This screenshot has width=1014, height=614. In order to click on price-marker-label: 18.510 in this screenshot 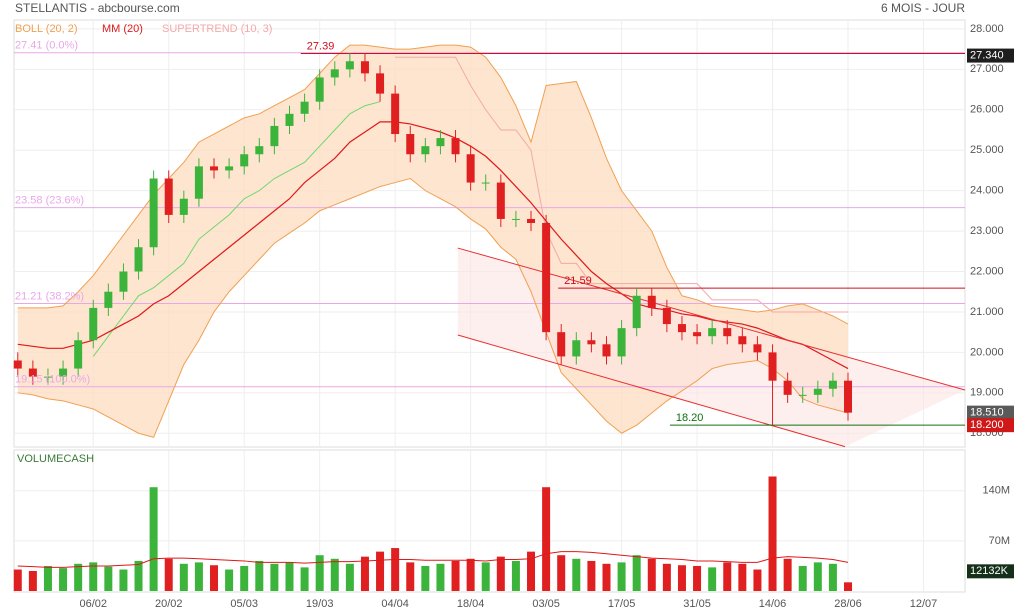, I will do `click(987, 413)`.